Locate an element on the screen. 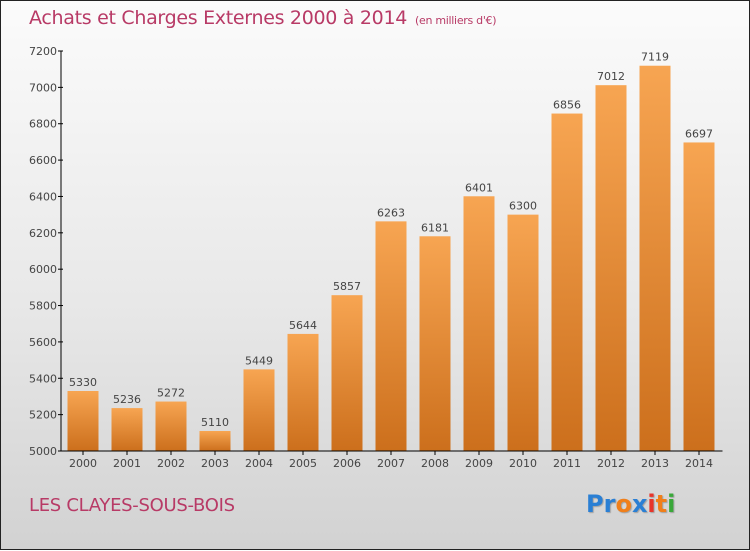 This screenshot has width=750, height=551. x-tick-label-2009: 2009 is located at coordinates (479, 463).